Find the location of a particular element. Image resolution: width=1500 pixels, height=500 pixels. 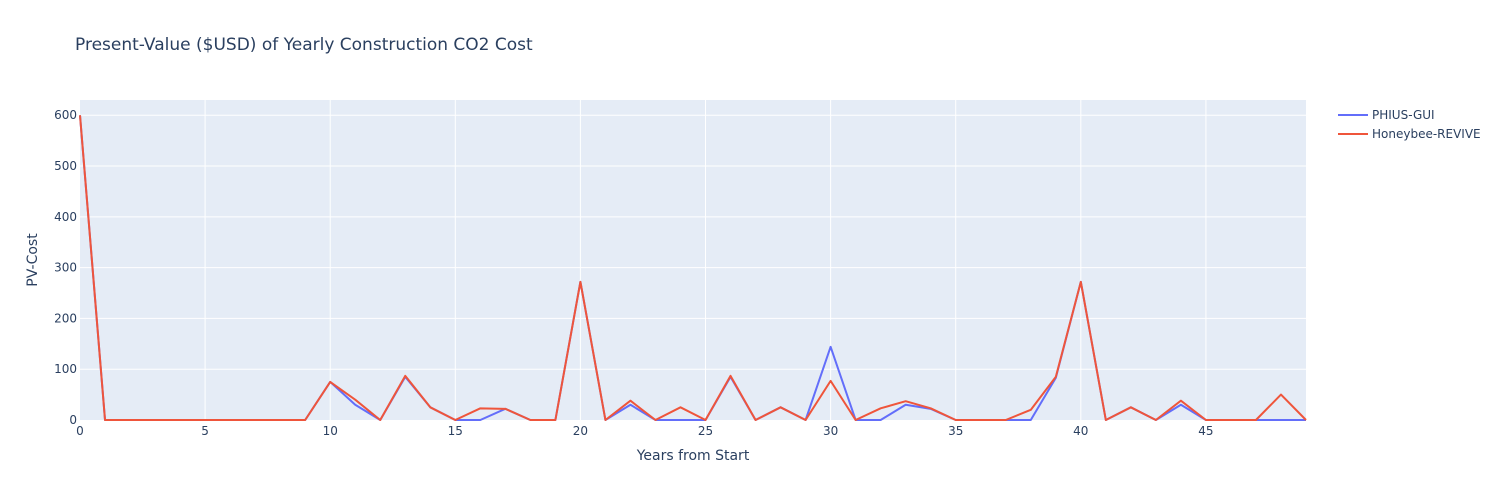

x-tick-label: 20 is located at coordinates (580, 431).